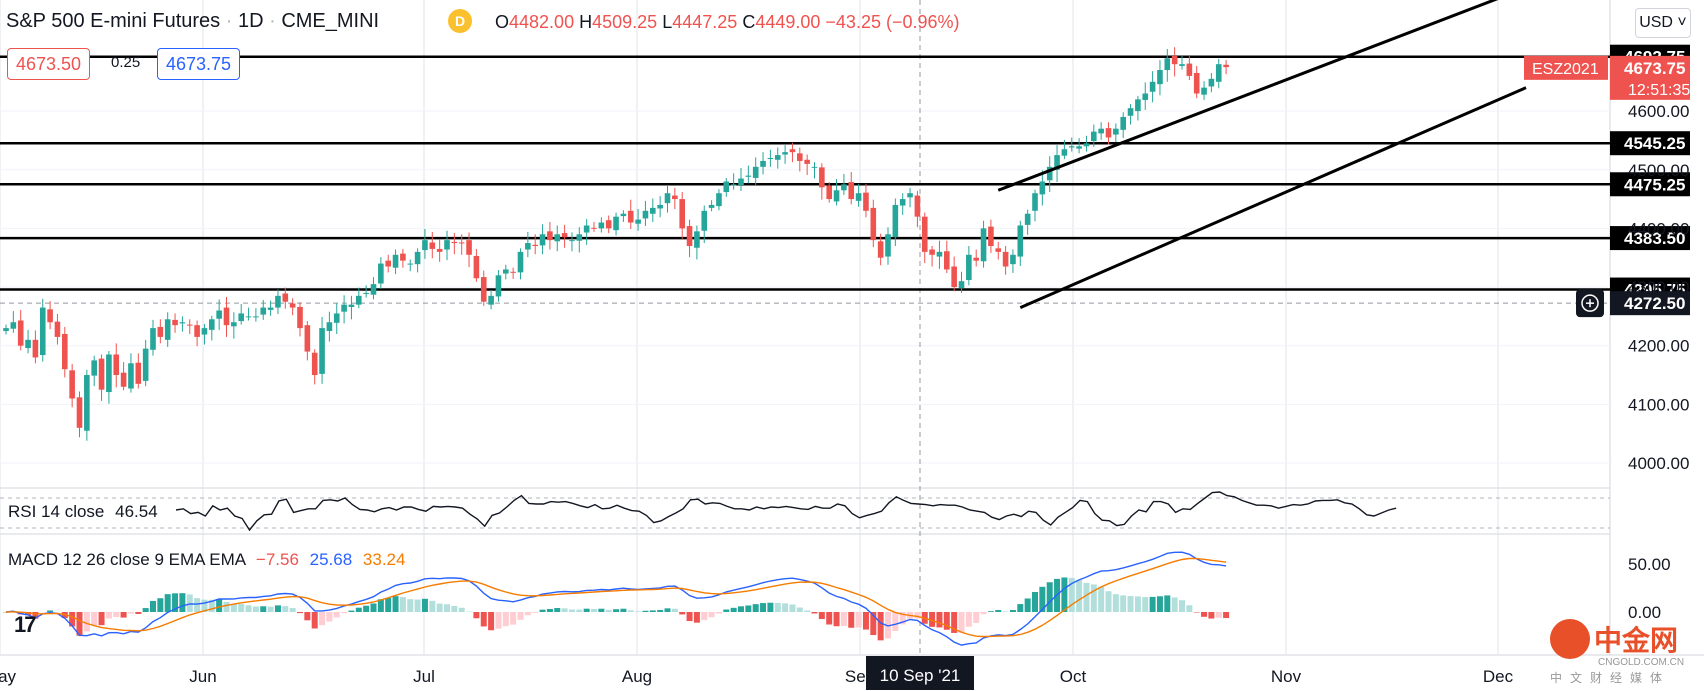 The image size is (1704, 691). Describe the element at coordinates (1625, 652) in the screenshot. I see `watermark: 中金网 CNGOLD.COM.CN 中文财经媒体` at that location.